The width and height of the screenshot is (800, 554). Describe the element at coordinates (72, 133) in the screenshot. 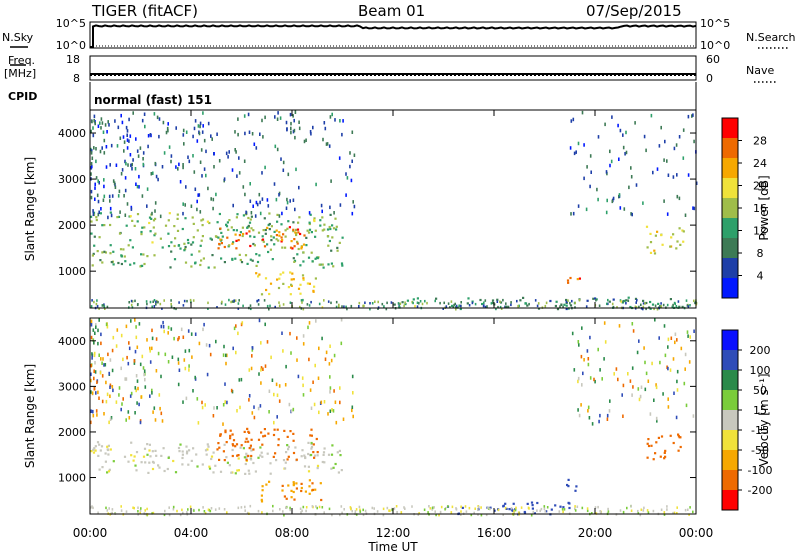

I see `ytick-label-p0-3: 4000` at that location.